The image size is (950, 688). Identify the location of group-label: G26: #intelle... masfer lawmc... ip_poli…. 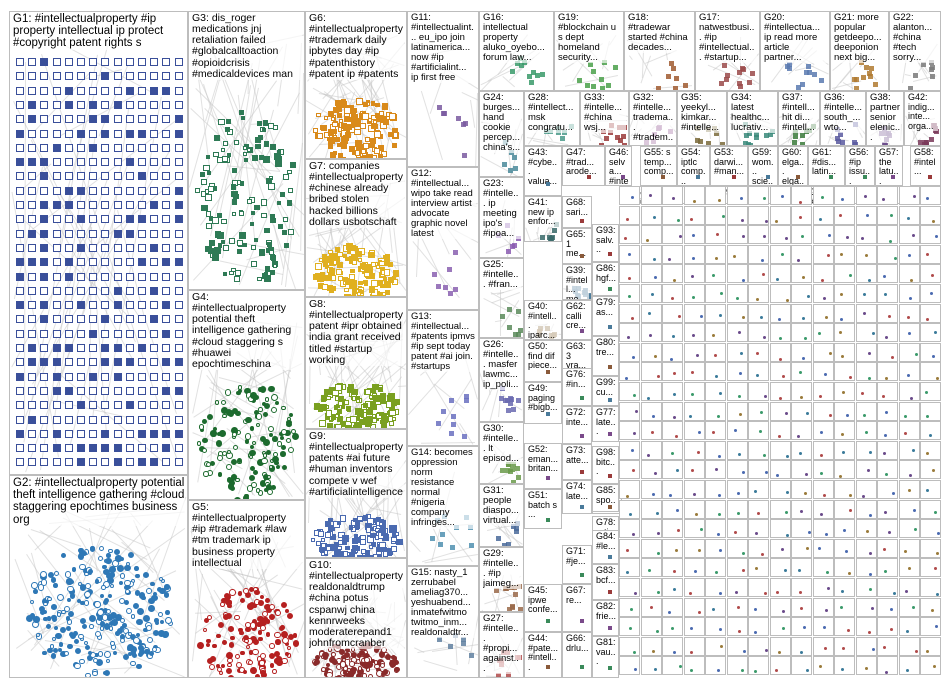
(502, 365).